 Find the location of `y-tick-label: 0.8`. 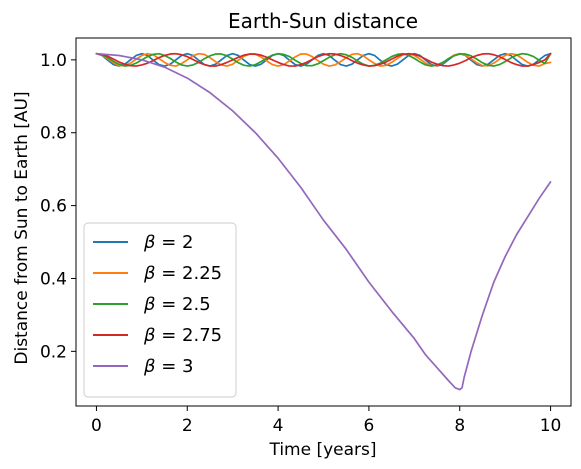

y-tick-label: 0.8 is located at coordinates (53, 134).